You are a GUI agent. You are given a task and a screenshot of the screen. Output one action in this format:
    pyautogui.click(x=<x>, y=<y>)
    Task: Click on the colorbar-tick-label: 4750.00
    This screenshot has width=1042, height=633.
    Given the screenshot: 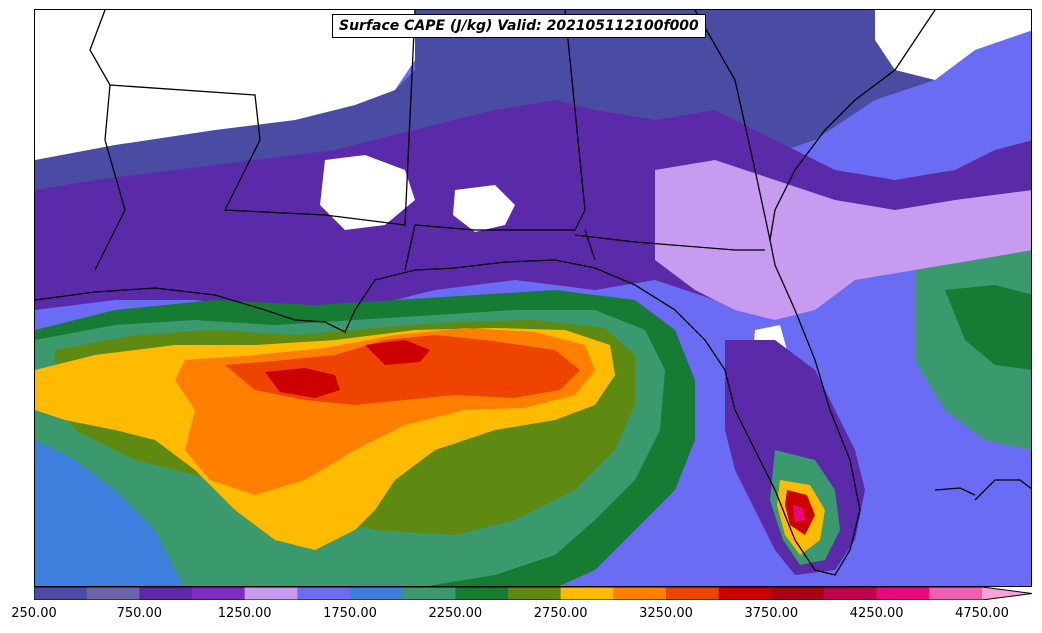 What is the action you would take?
    pyautogui.click(x=982, y=613)
    